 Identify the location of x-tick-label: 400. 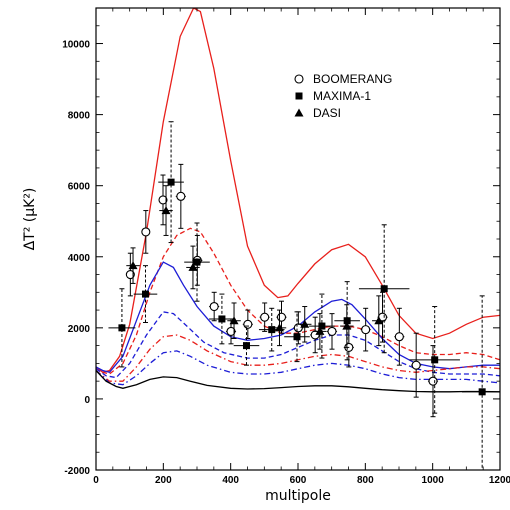
(230, 480).